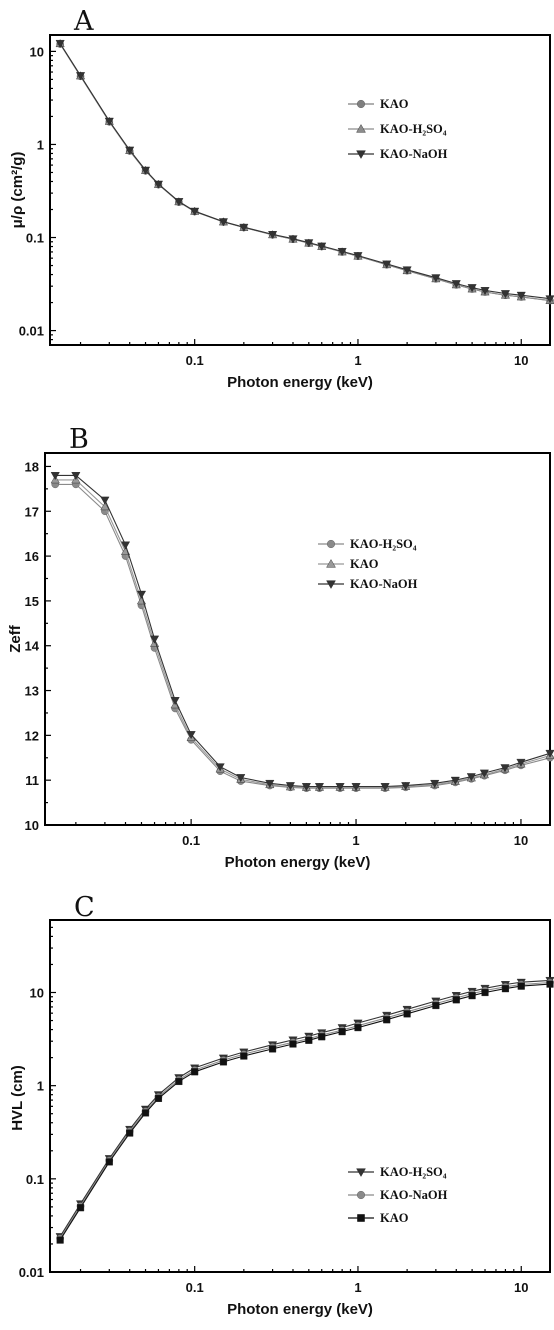  Describe the element at coordinates (79, 439) in the screenshot. I see `panel-letter: B` at that location.